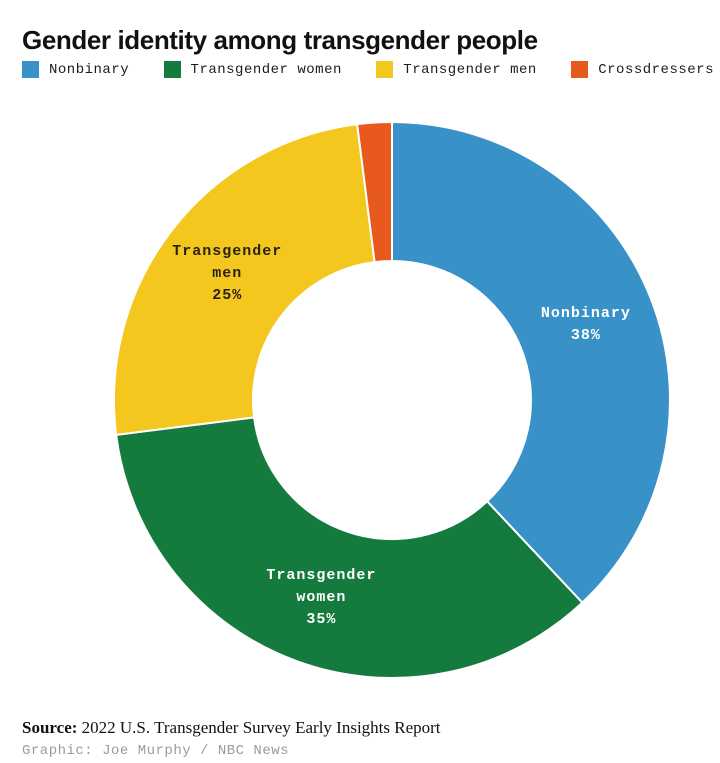 The image size is (720, 763). What do you see at coordinates (470, 69) in the screenshot?
I see `legend-label-transgender-men: Transgender men` at bounding box center [470, 69].